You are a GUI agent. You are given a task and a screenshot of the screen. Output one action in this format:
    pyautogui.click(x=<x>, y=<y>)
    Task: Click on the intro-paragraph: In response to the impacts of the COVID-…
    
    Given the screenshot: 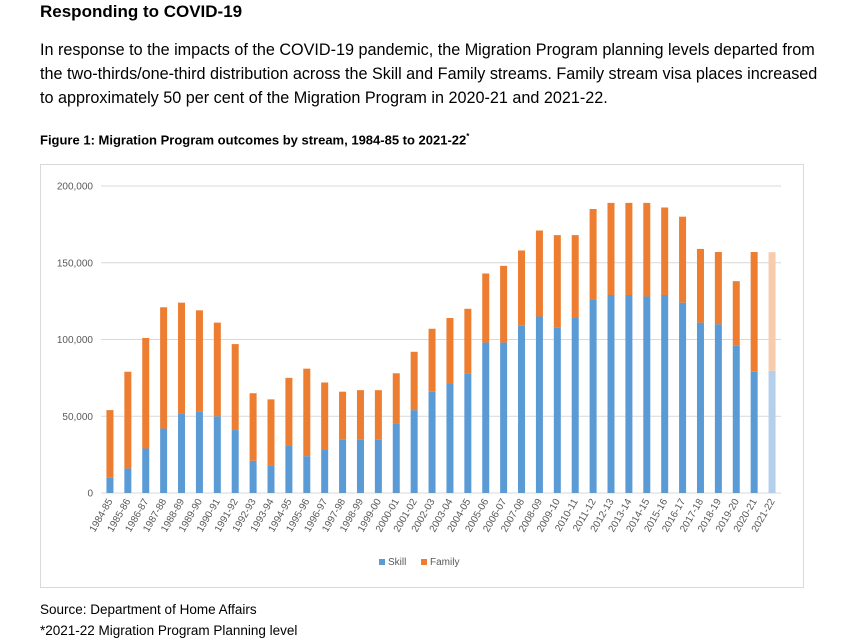 What is the action you would take?
    pyautogui.click(x=429, y=74)
    